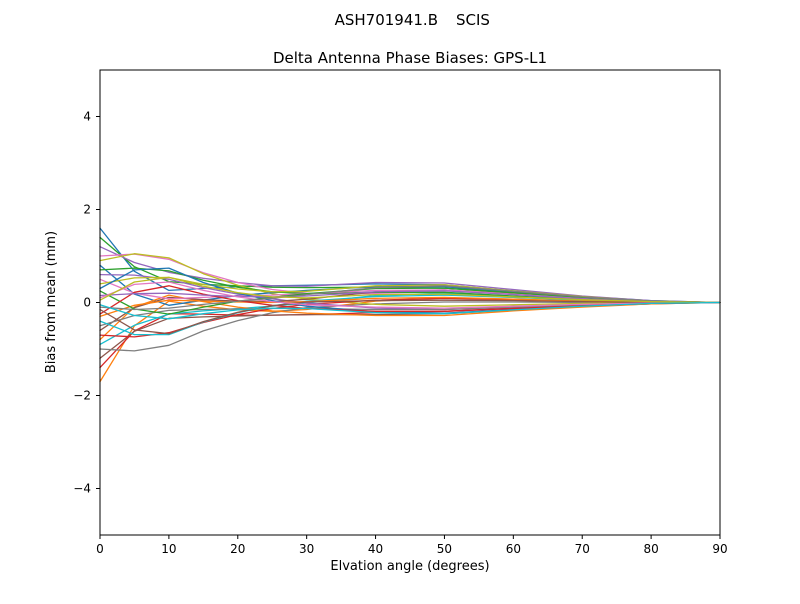  What do you see at coordinates (100, 549) in the screenshot?
I see `x-tick-label: 0` at bounding box center [100, 549].